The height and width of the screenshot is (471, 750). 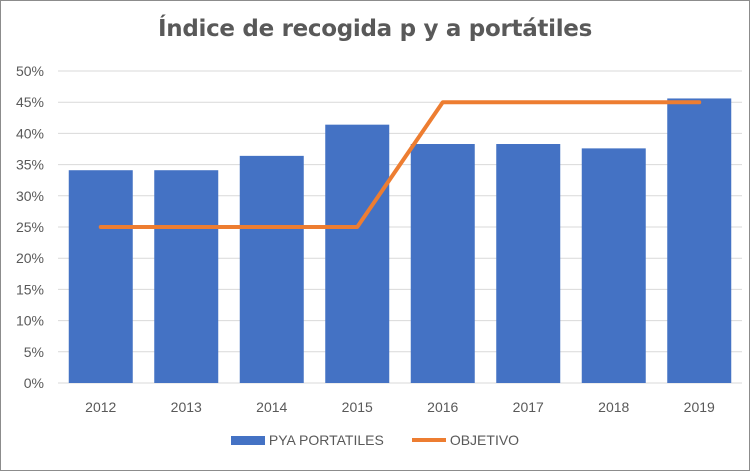 I want to click on x-tick-label: 2014, so click(x=271, y=407).